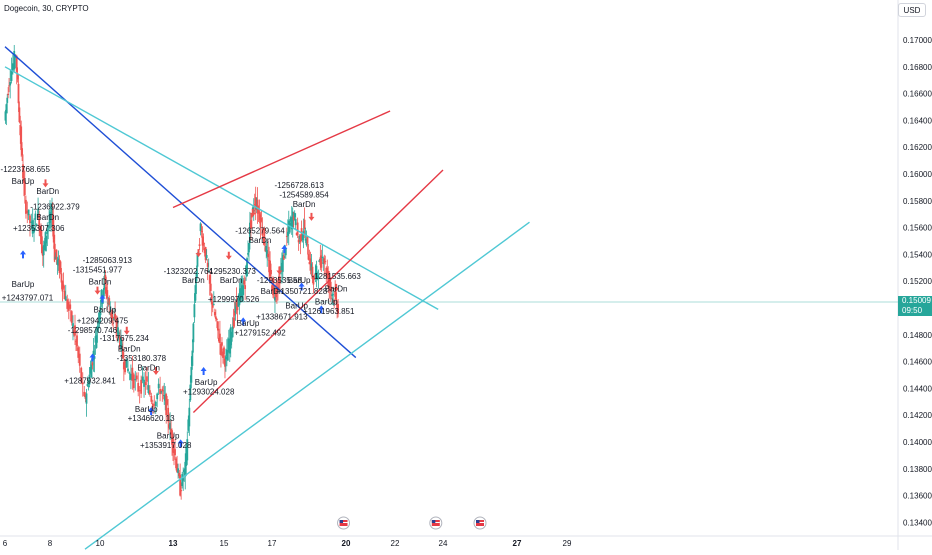 The height and width of the screenshot is (555, 932). Describe the element at coordinates (287, 543) in the screenshot. I see `time-axis: 6 8 10 13 15 17 20 22 24 27 29` at that location.